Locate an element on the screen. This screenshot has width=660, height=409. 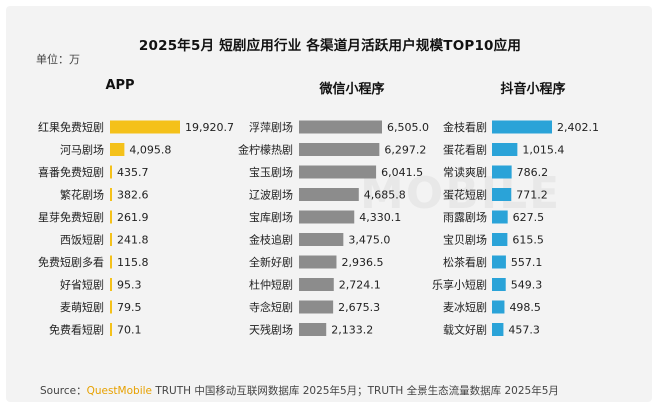
douyin-category-label: 蛋花看剧 is located at coordinates (465, 150).